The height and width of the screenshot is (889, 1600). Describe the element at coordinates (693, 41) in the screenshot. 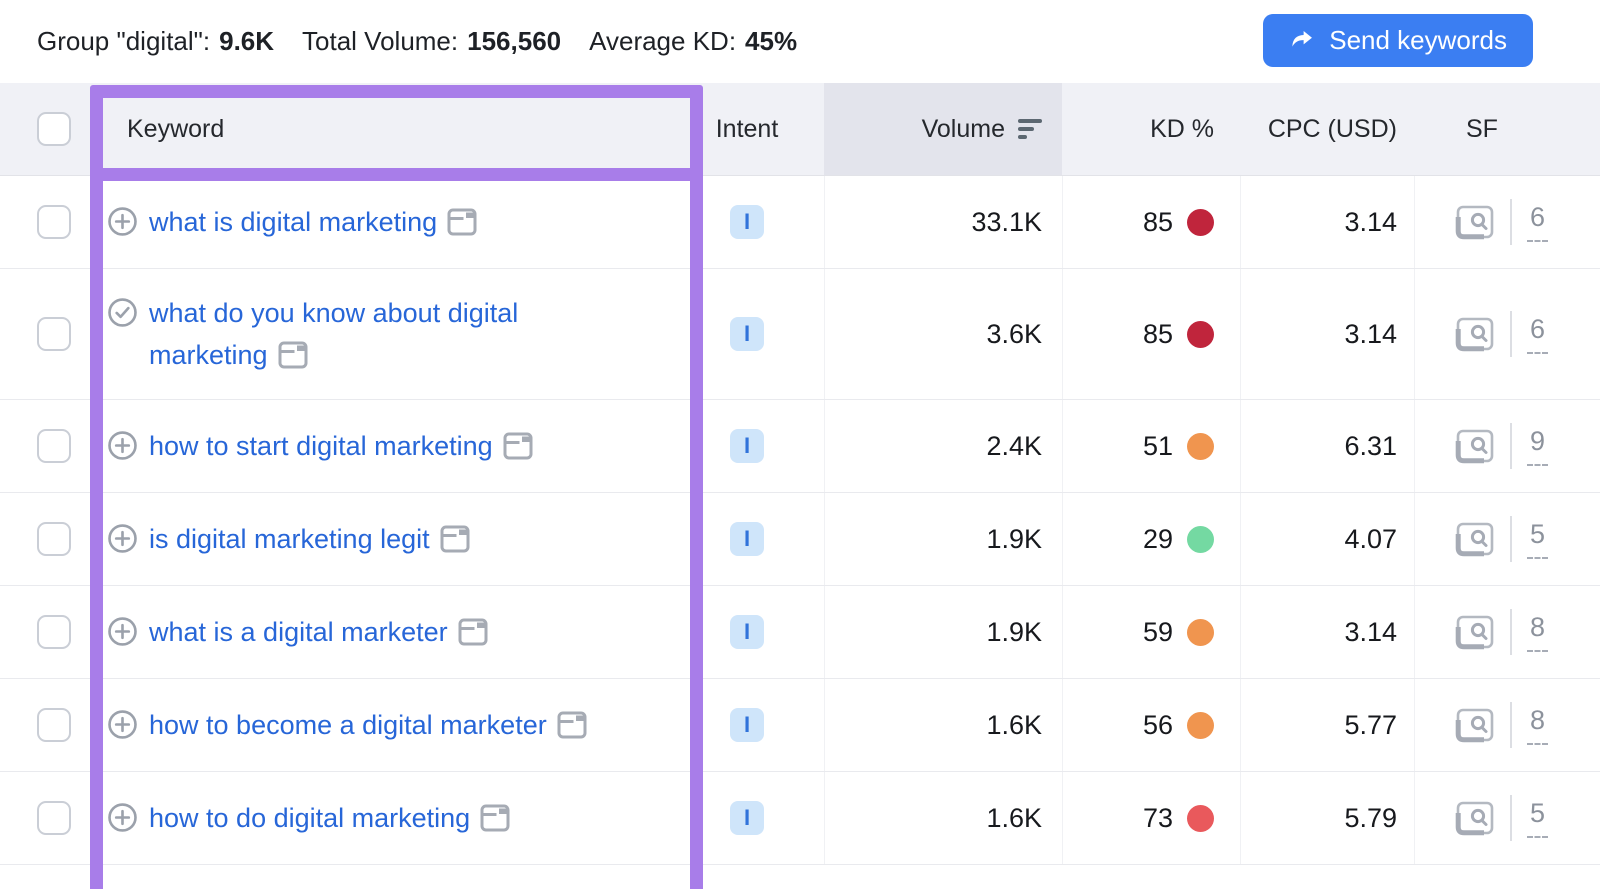

I see `average-kd-summary: Average KD: 45%` at that location.